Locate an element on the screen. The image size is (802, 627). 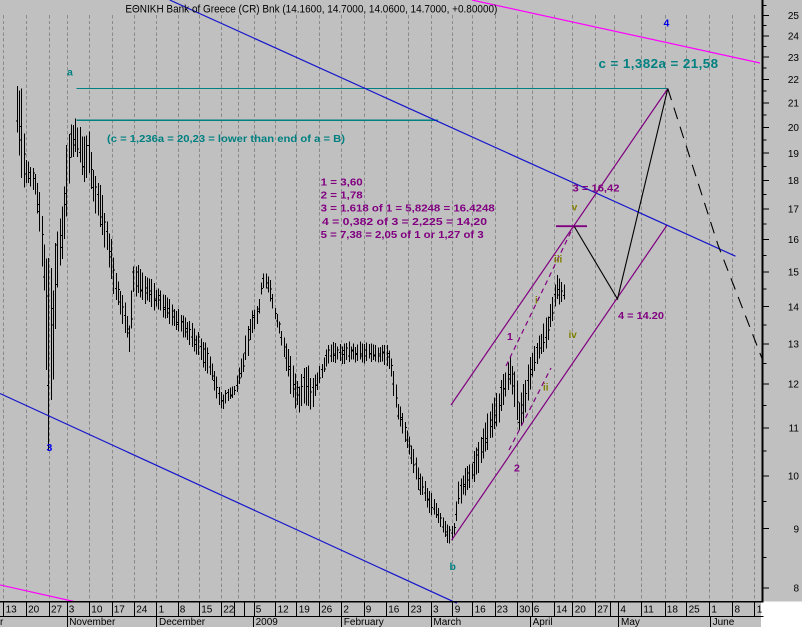
svg-text: b is located at coordinates (453, 567).